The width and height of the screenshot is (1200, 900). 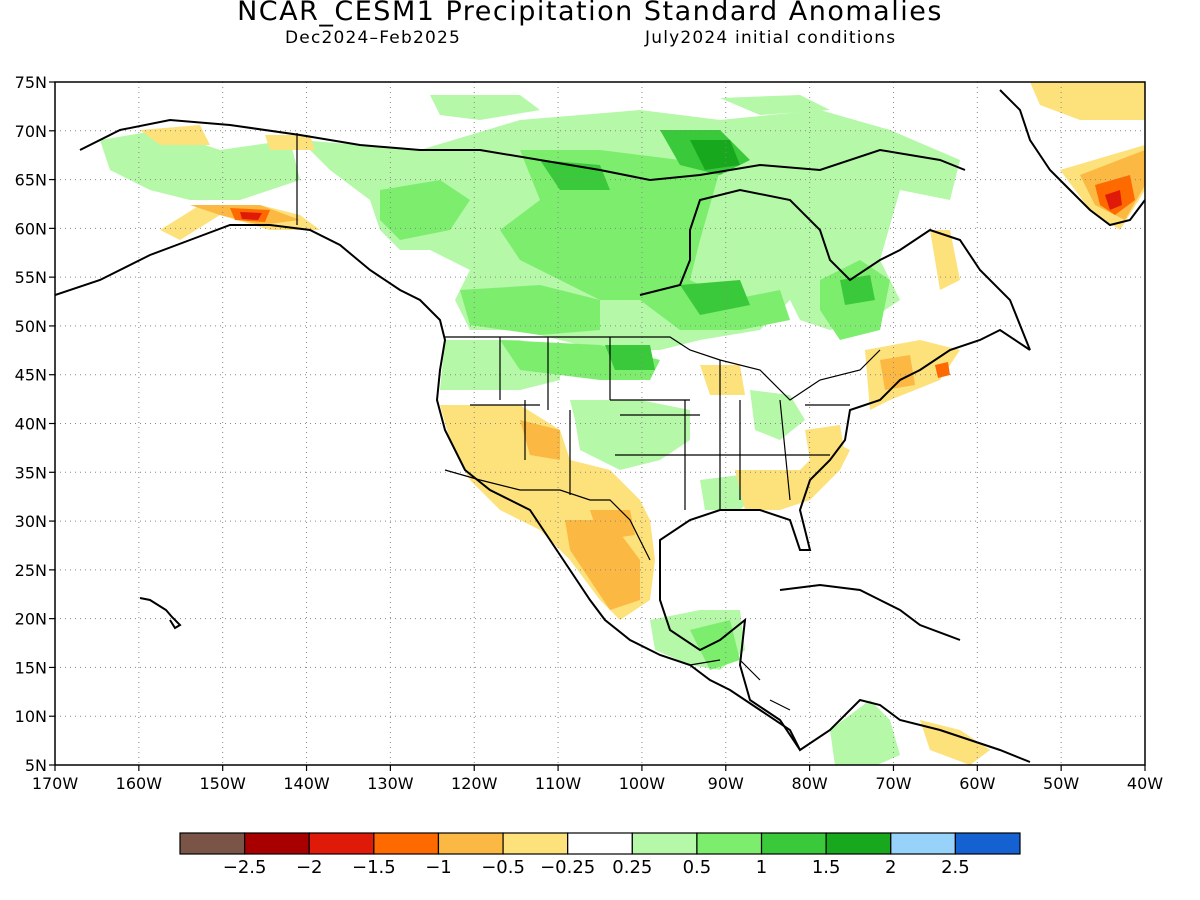 I want to click on lat-tick-label: 10N, so click(x=31, y=716).